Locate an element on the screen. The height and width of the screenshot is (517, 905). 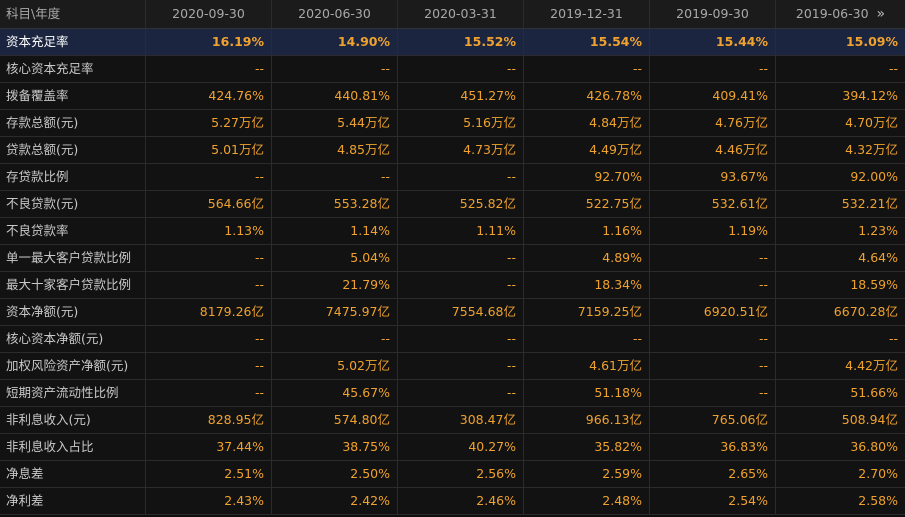
row-label: 核心资本净额(元) is located at coordinates (73, 339).